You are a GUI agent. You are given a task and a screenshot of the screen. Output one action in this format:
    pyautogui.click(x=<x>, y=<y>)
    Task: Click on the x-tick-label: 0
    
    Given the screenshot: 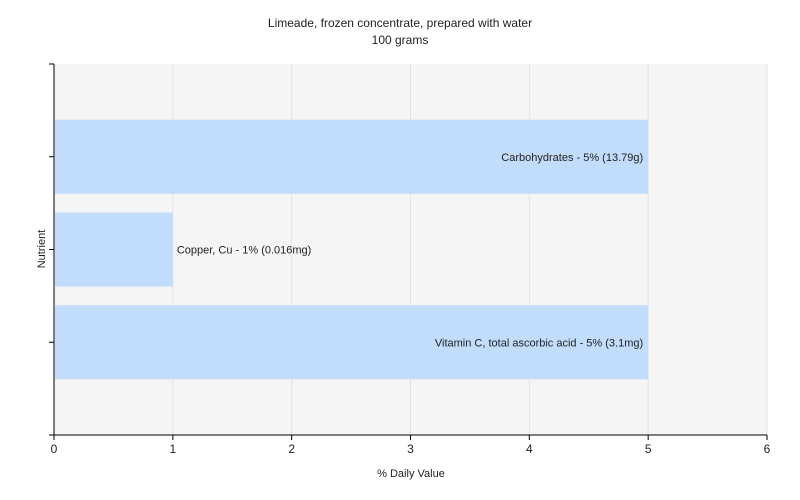 What is the action you would take?
    pyautogui.click(x=54, y=449)
    